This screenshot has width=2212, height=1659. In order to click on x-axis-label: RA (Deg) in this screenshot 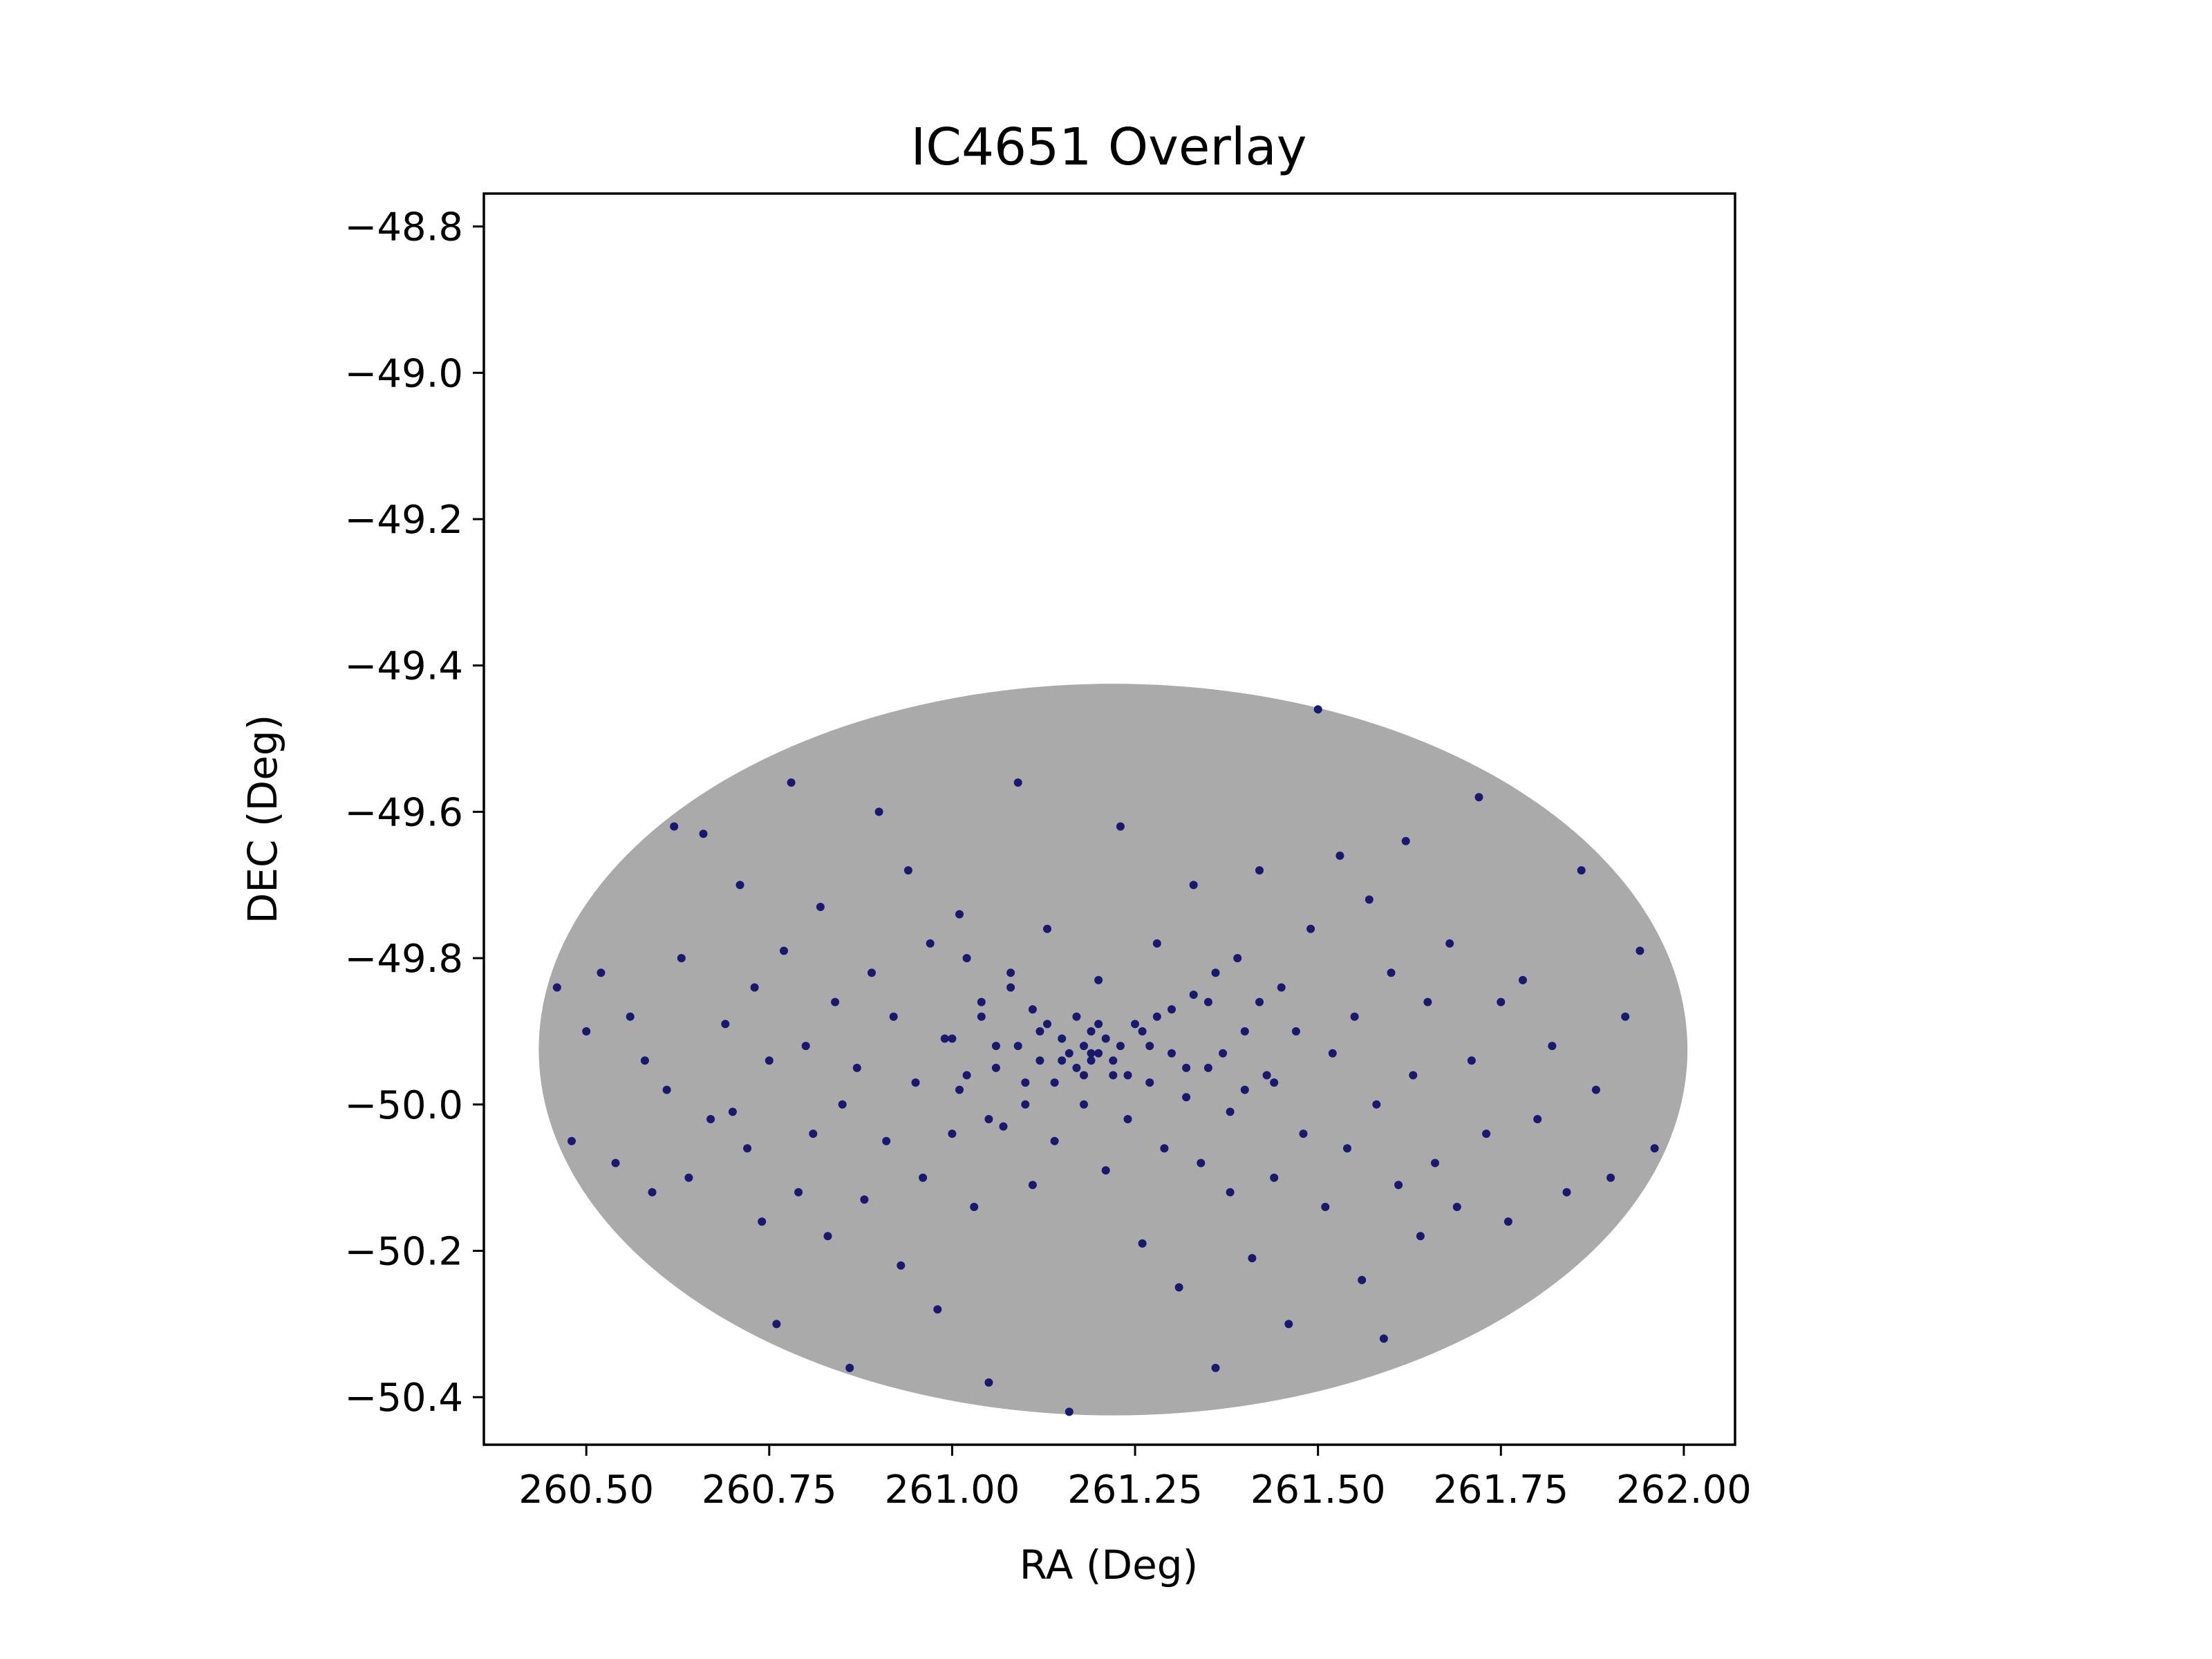, I will do `click(1109, 1564)`.